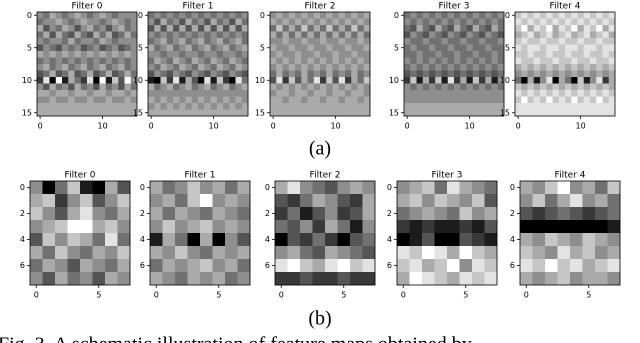 Image resolution: width=640 pixels, height=343 pixels. I want to click on x-tick-label: 0, so click(156, 295).